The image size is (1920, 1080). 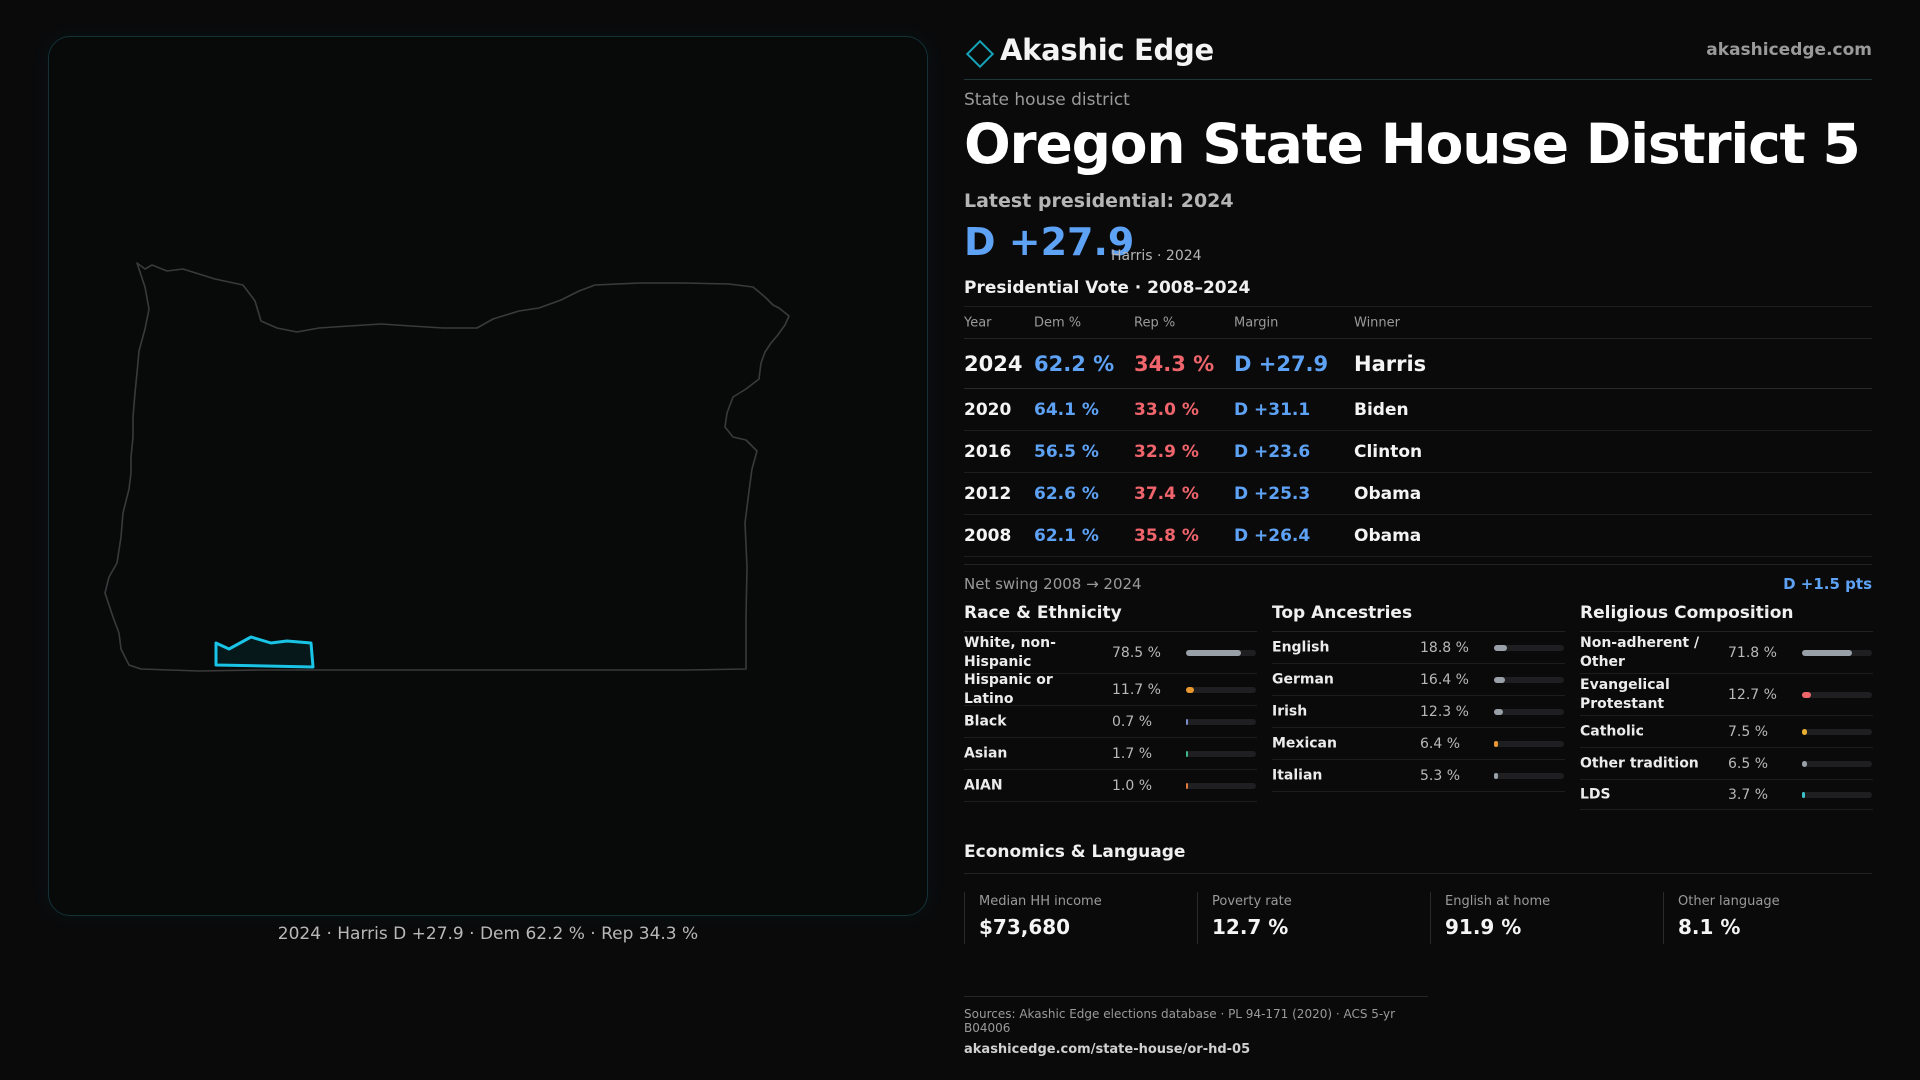 What do you see at coordinates (988, 535) in the screenshot?
I see `row-year: 2008` at bounding box center [988, 535].